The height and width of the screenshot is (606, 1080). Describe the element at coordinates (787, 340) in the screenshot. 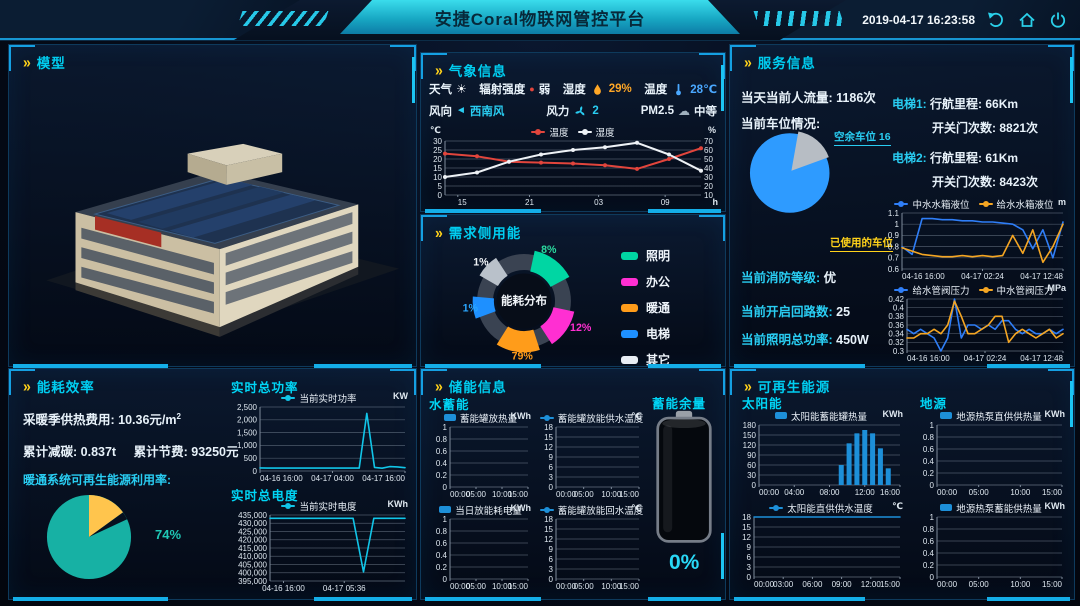

I see `lighting-label: 当前照明总功率:` at that location.